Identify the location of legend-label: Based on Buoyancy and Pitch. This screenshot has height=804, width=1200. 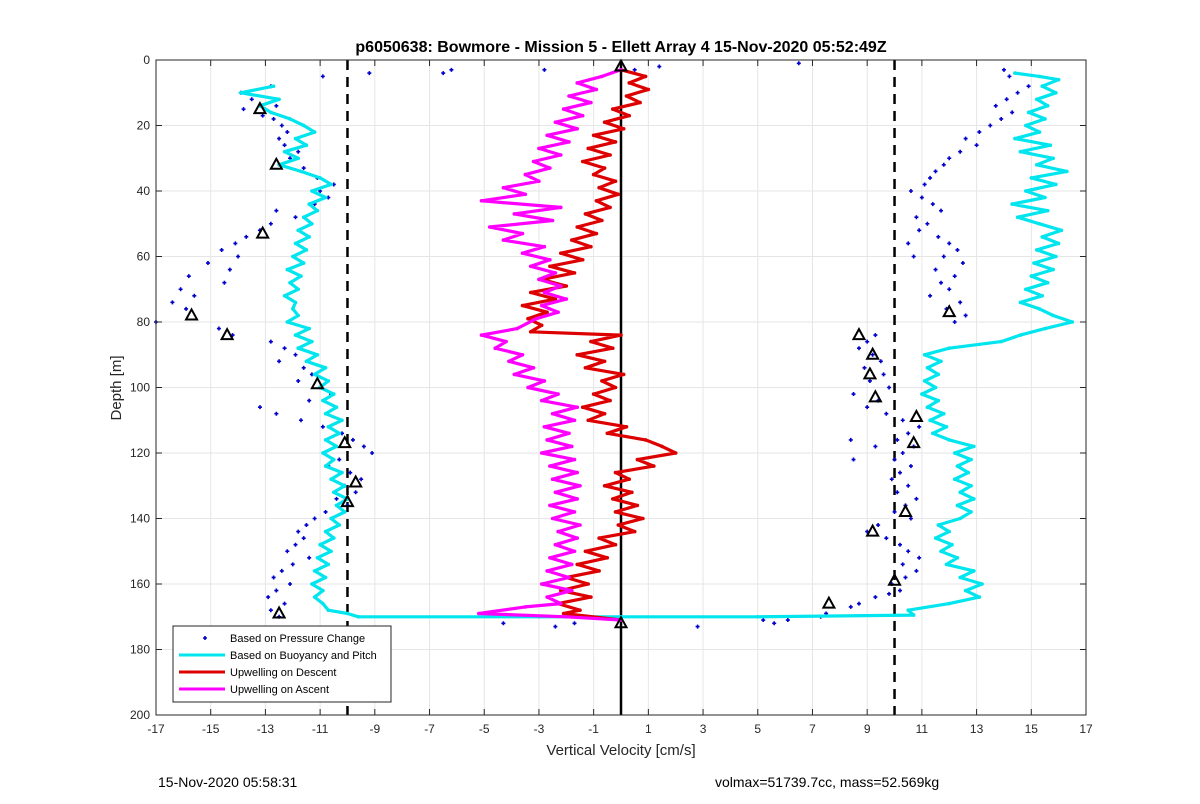
(303, 656).